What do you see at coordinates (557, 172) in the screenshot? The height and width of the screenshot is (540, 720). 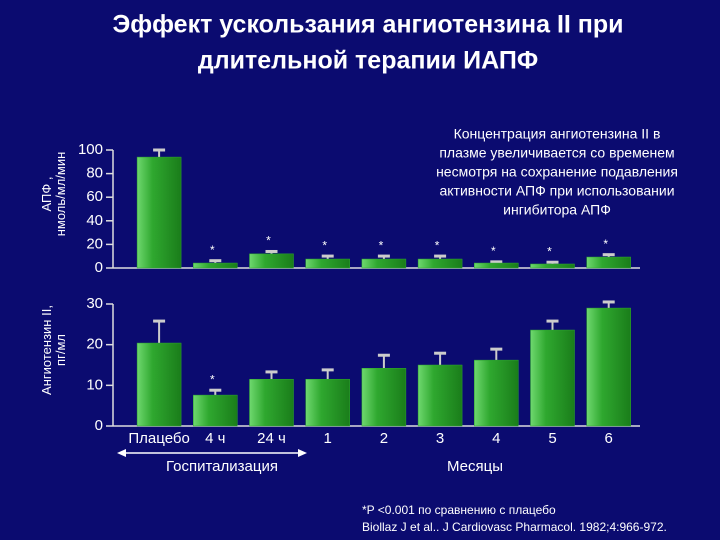 I see `annotation: несмотря на сохранение подавления` at bounding box center [557, 172].